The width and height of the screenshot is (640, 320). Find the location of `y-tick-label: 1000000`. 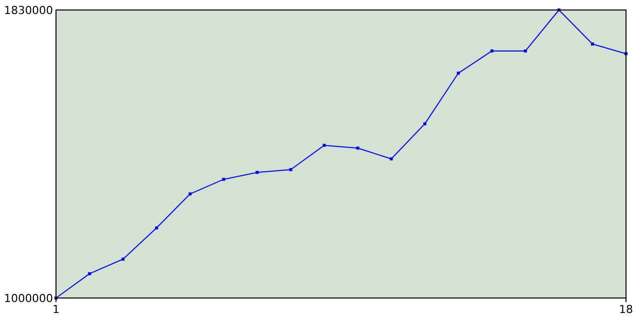

y-tick-label: 1000000 is located at coordinates (28, 298).